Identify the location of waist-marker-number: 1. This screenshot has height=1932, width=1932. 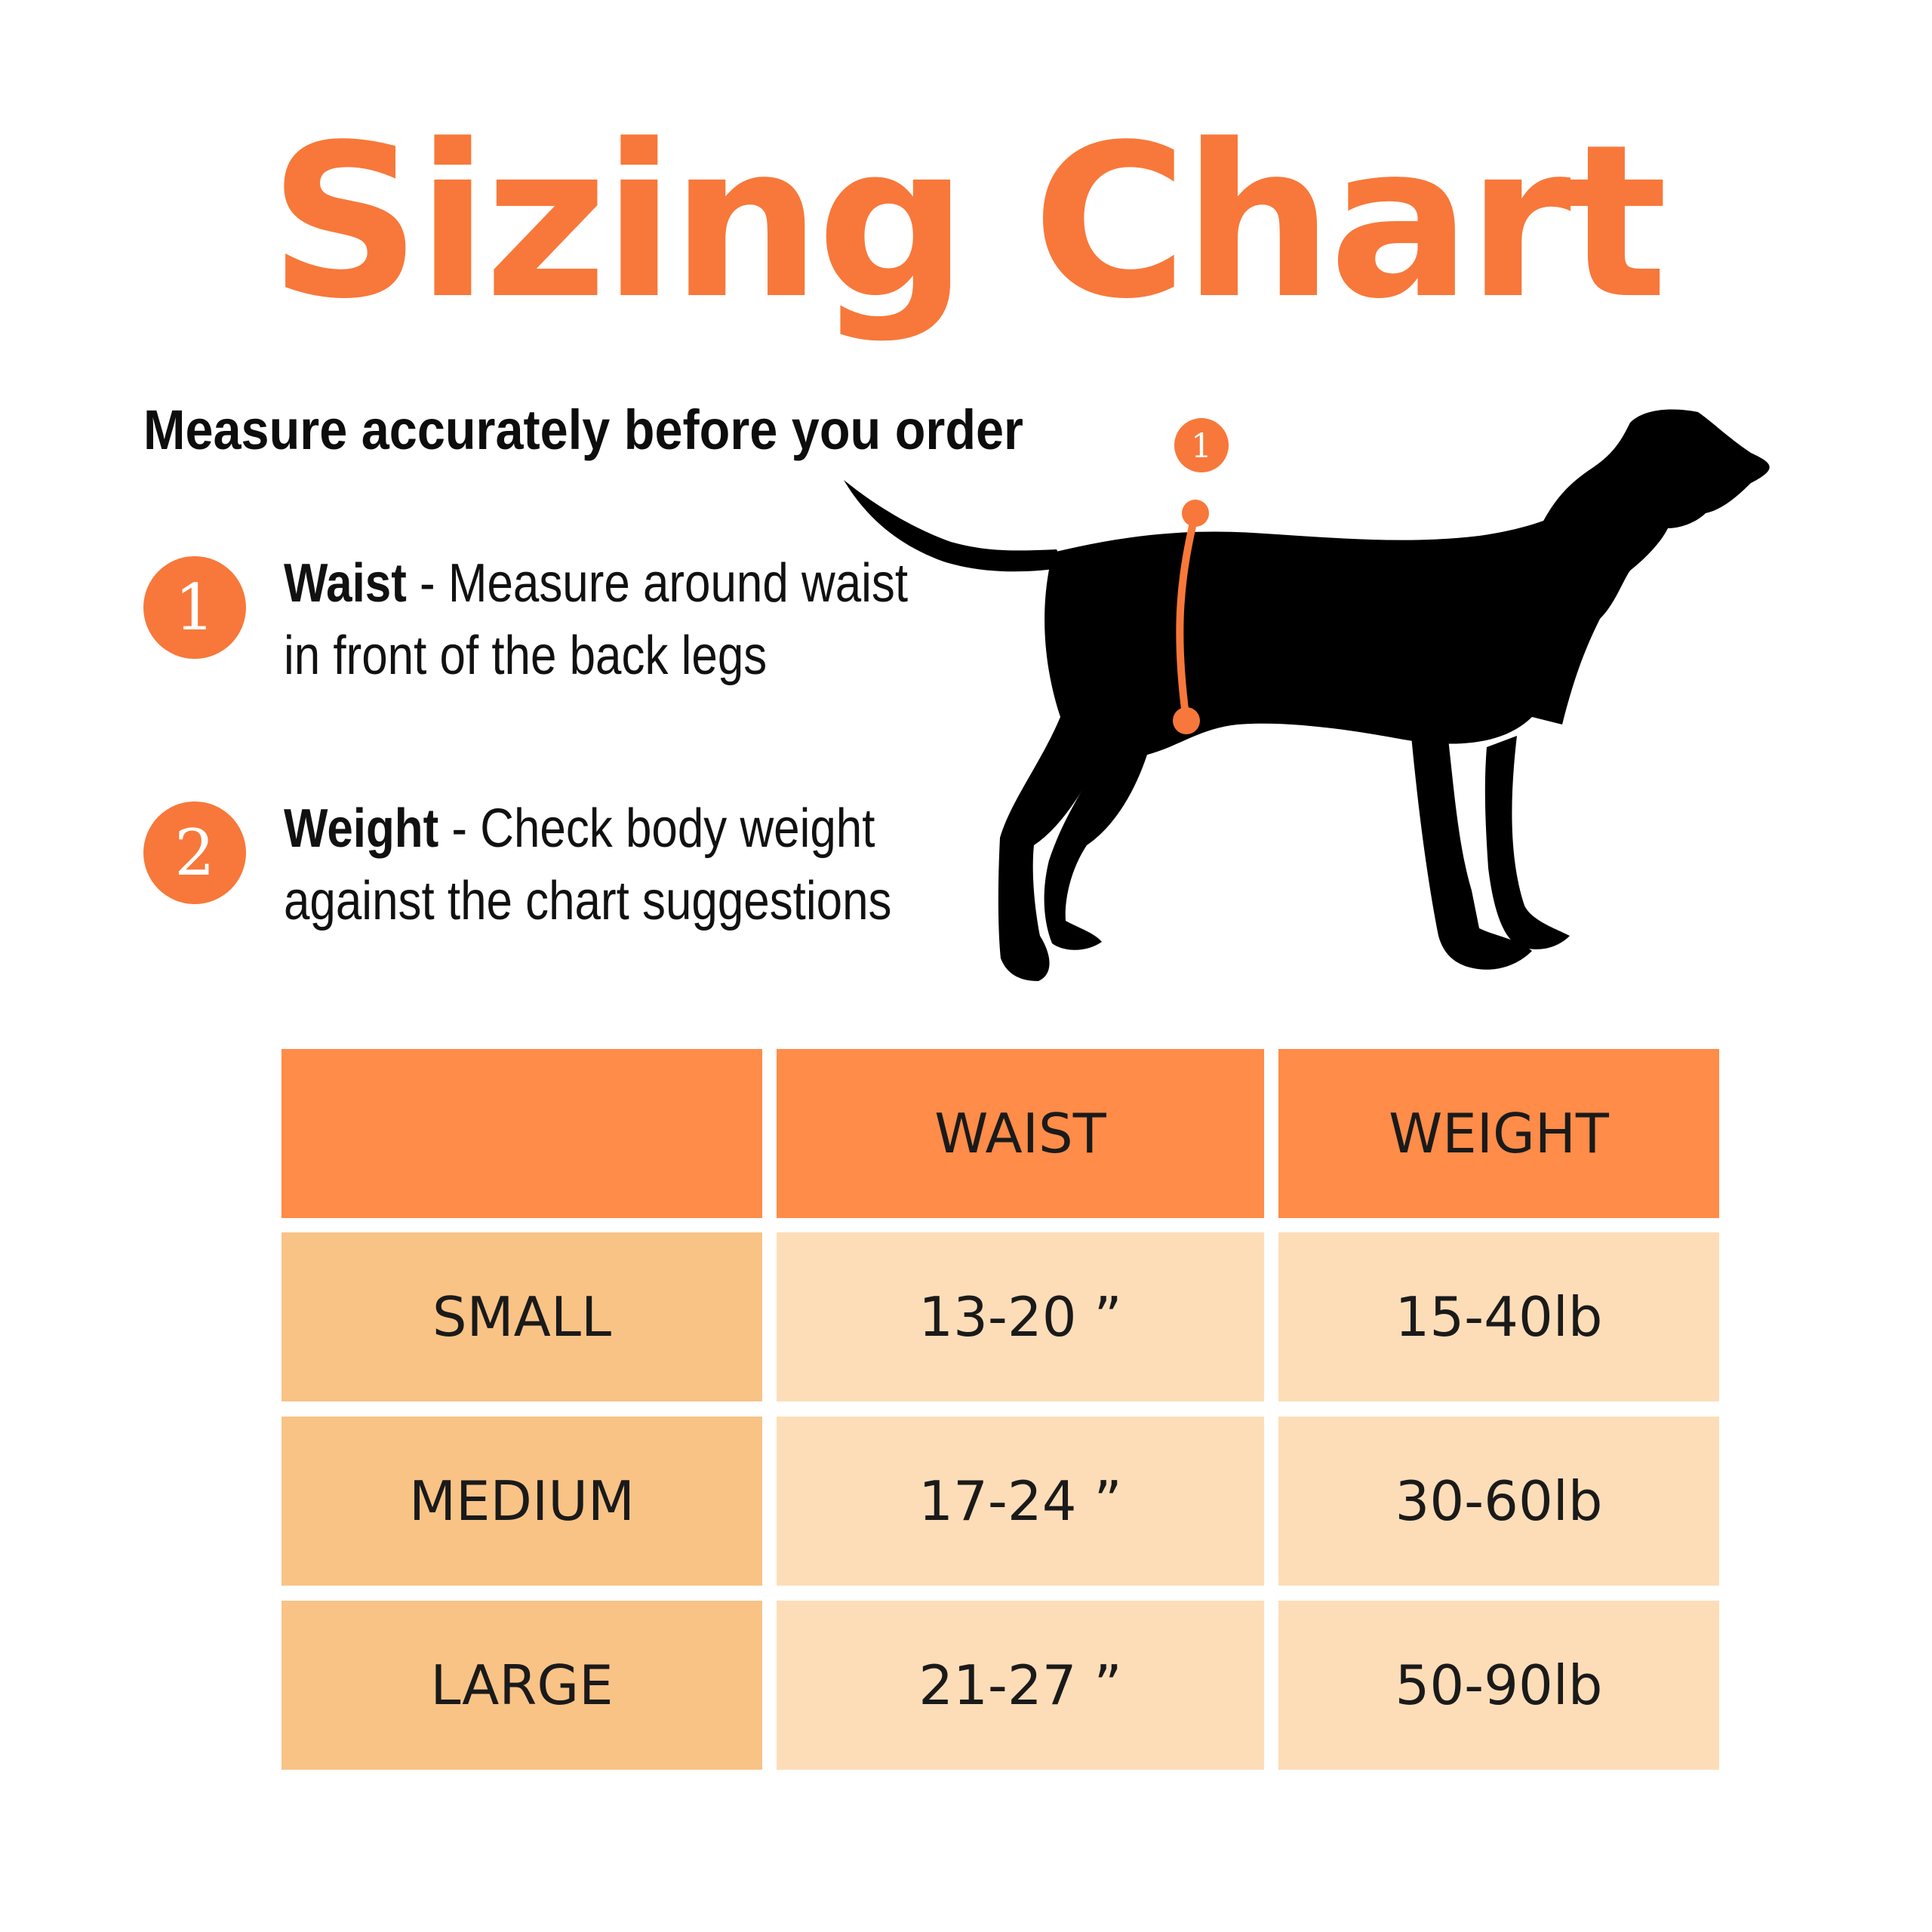
(1201, 446).